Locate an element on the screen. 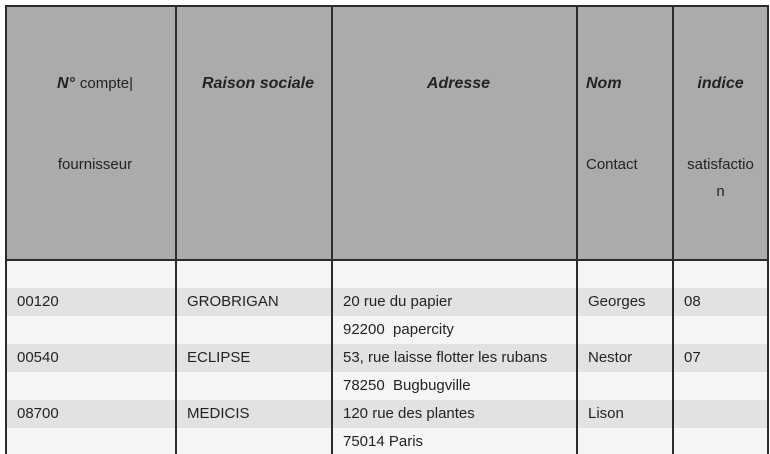 The width and height of the screenshot is (770, 454). header-index-cell: indice satisfaction is located at coordinates (720, 133).